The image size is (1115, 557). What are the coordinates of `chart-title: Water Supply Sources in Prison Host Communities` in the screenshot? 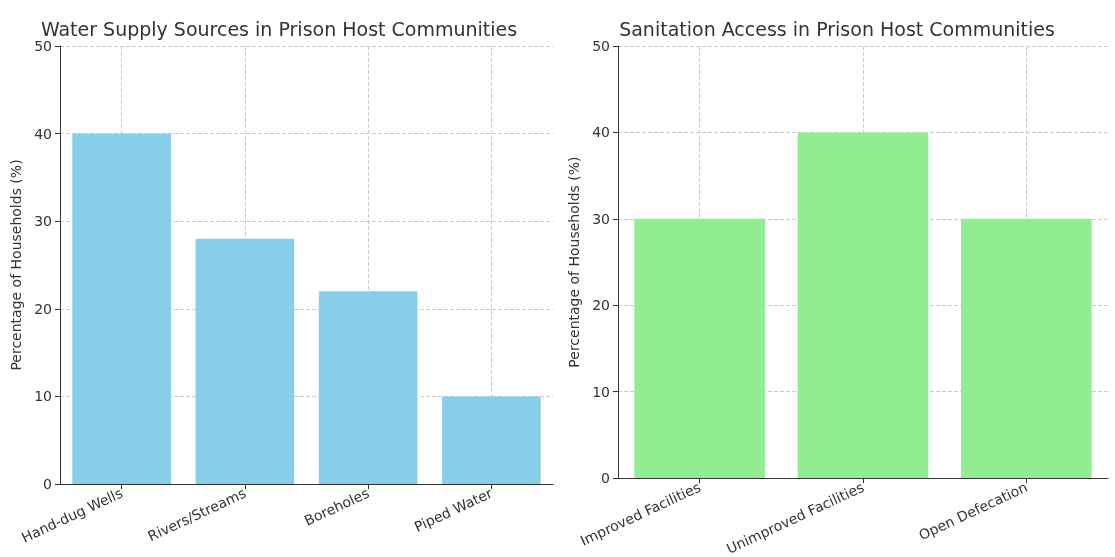 It's located at (279, 28).